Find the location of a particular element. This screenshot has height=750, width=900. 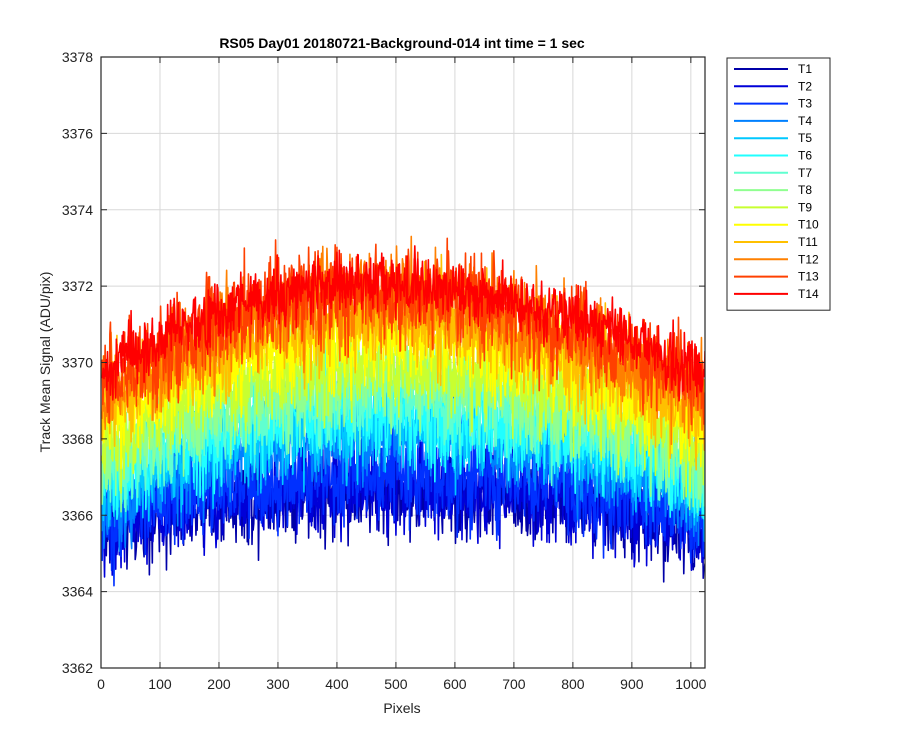

x-tick-label: 400 is located at coordinates (337, 684).